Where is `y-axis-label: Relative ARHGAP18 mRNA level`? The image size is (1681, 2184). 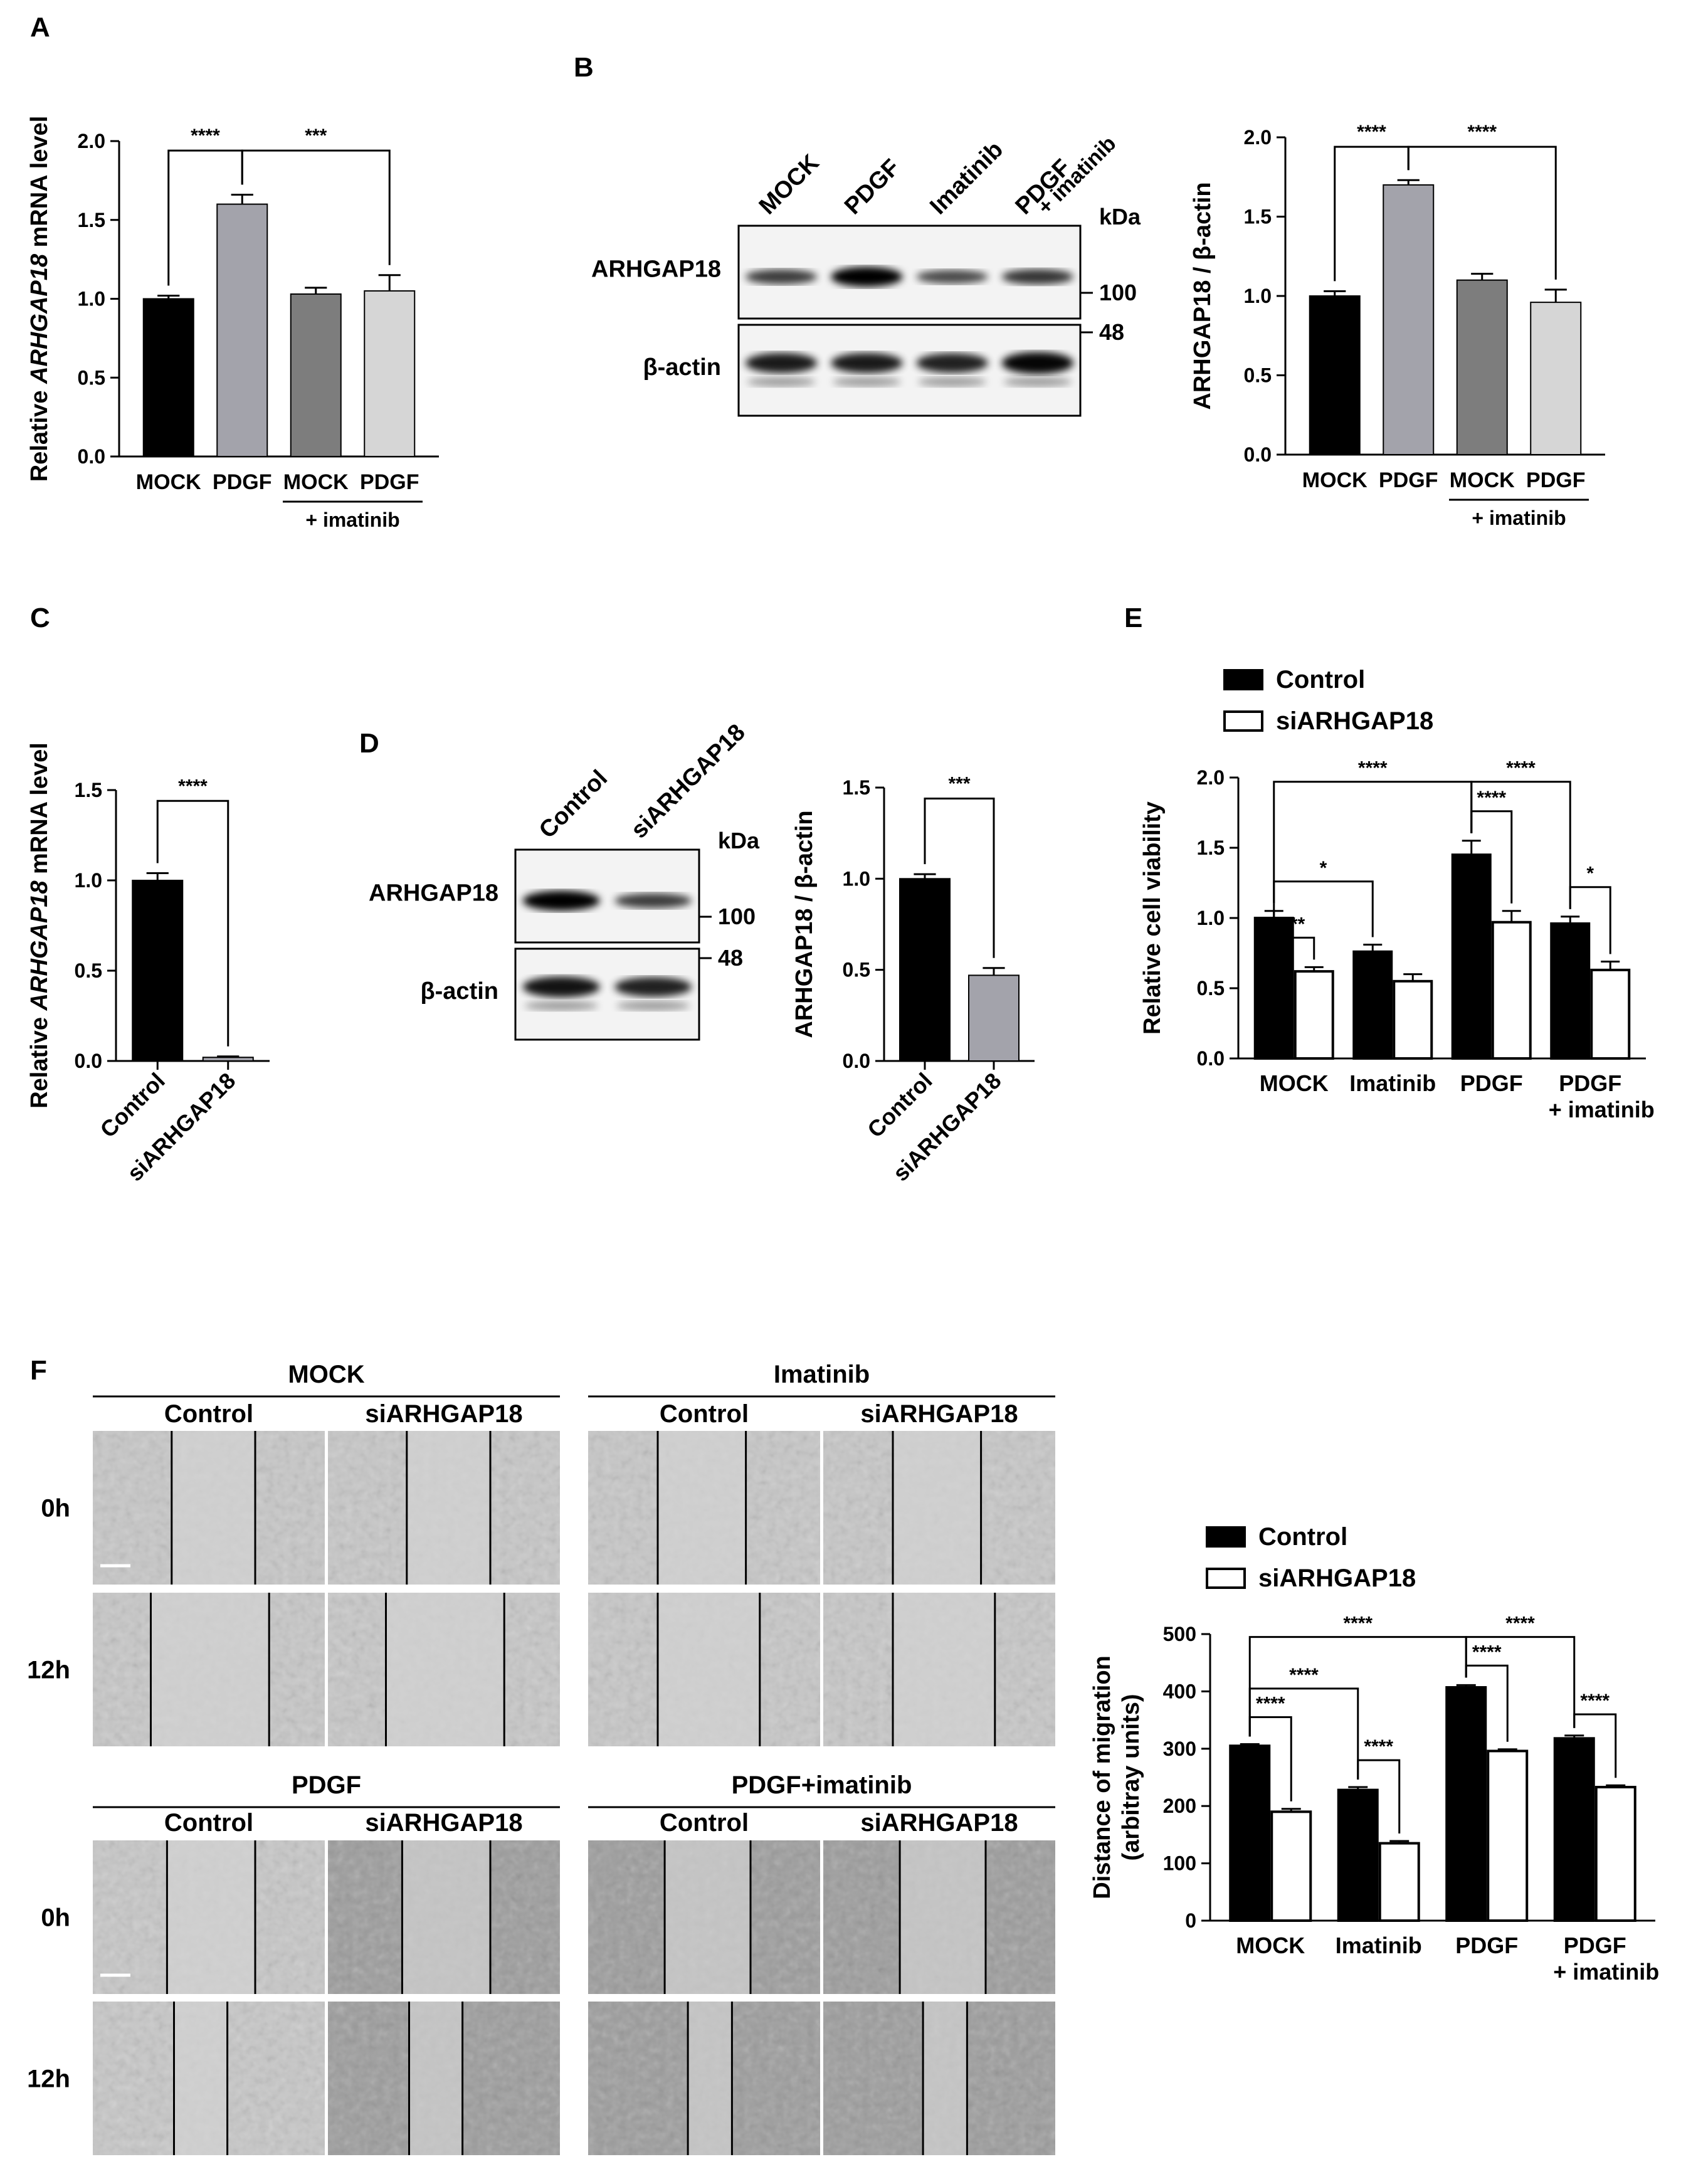
y-axis-label: Relative ARHGAP18 mRNA level is located at coordinates (40, 299).